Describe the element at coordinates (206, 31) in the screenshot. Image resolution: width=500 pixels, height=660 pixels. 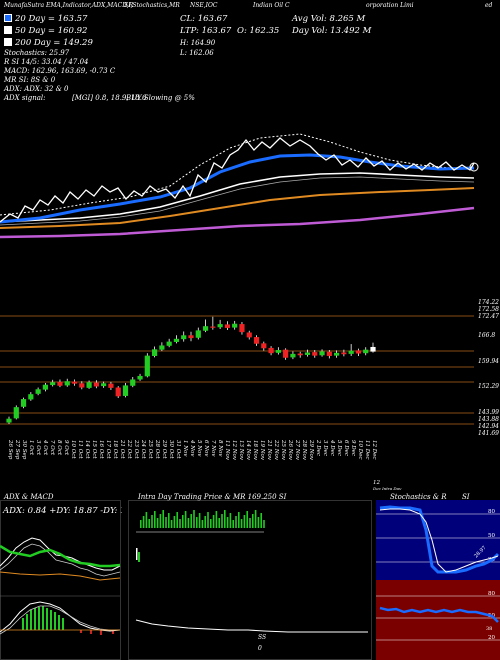
I see `stat-ltp: LTP: 163.67` at that location.